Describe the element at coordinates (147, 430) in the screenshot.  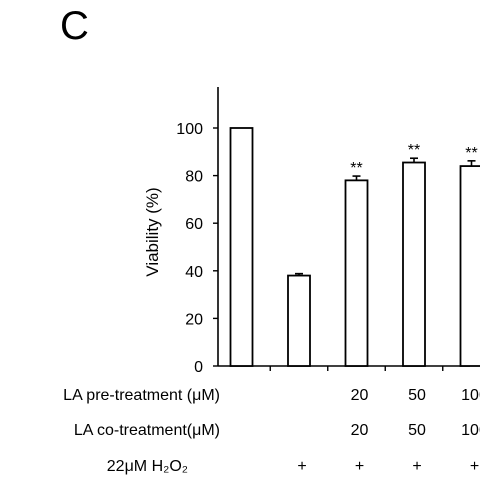
I see `treatment-row-label: LA co-treatment(μM)` at that location.